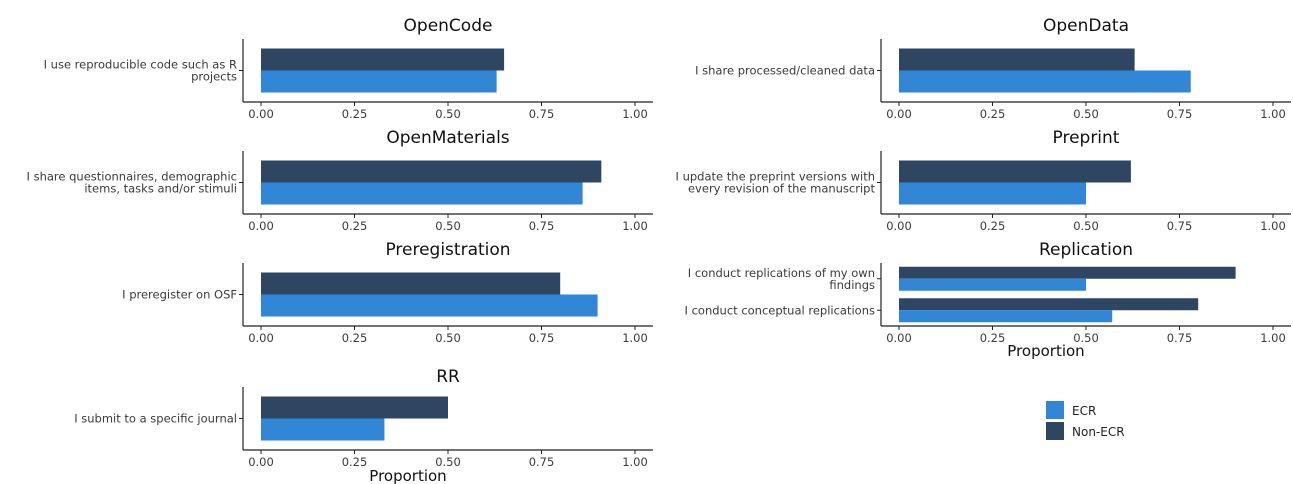 The height and width of the screenshot is (484, 1293). Describe the element at coordinates (155, 419) in the screenshot. I see `category-label: I submit to a specific journal` at that location.